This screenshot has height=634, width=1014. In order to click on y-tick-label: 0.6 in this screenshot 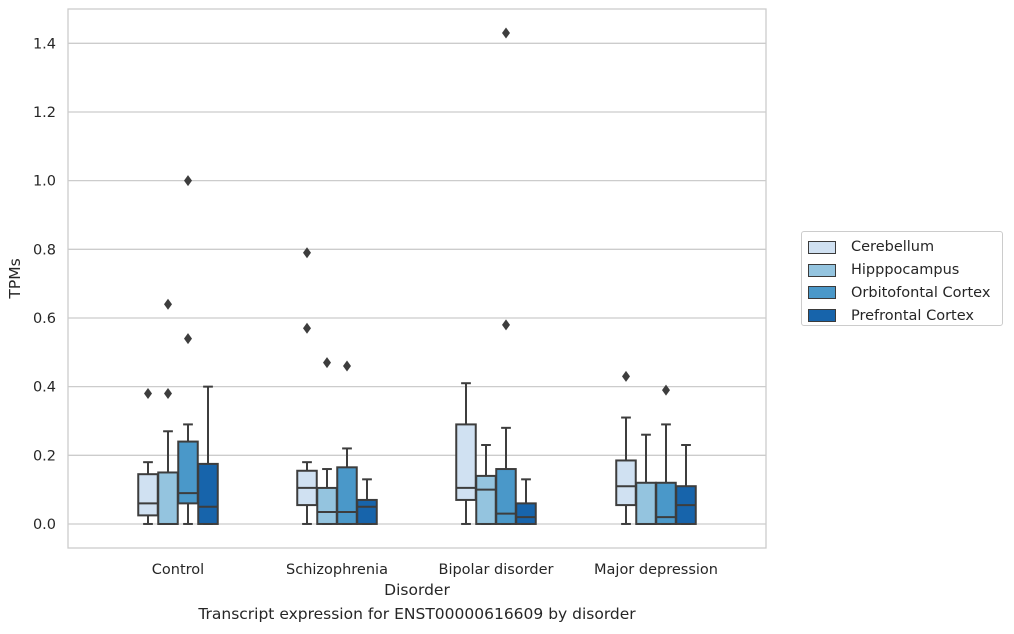, I will do `click(44, 319)`.